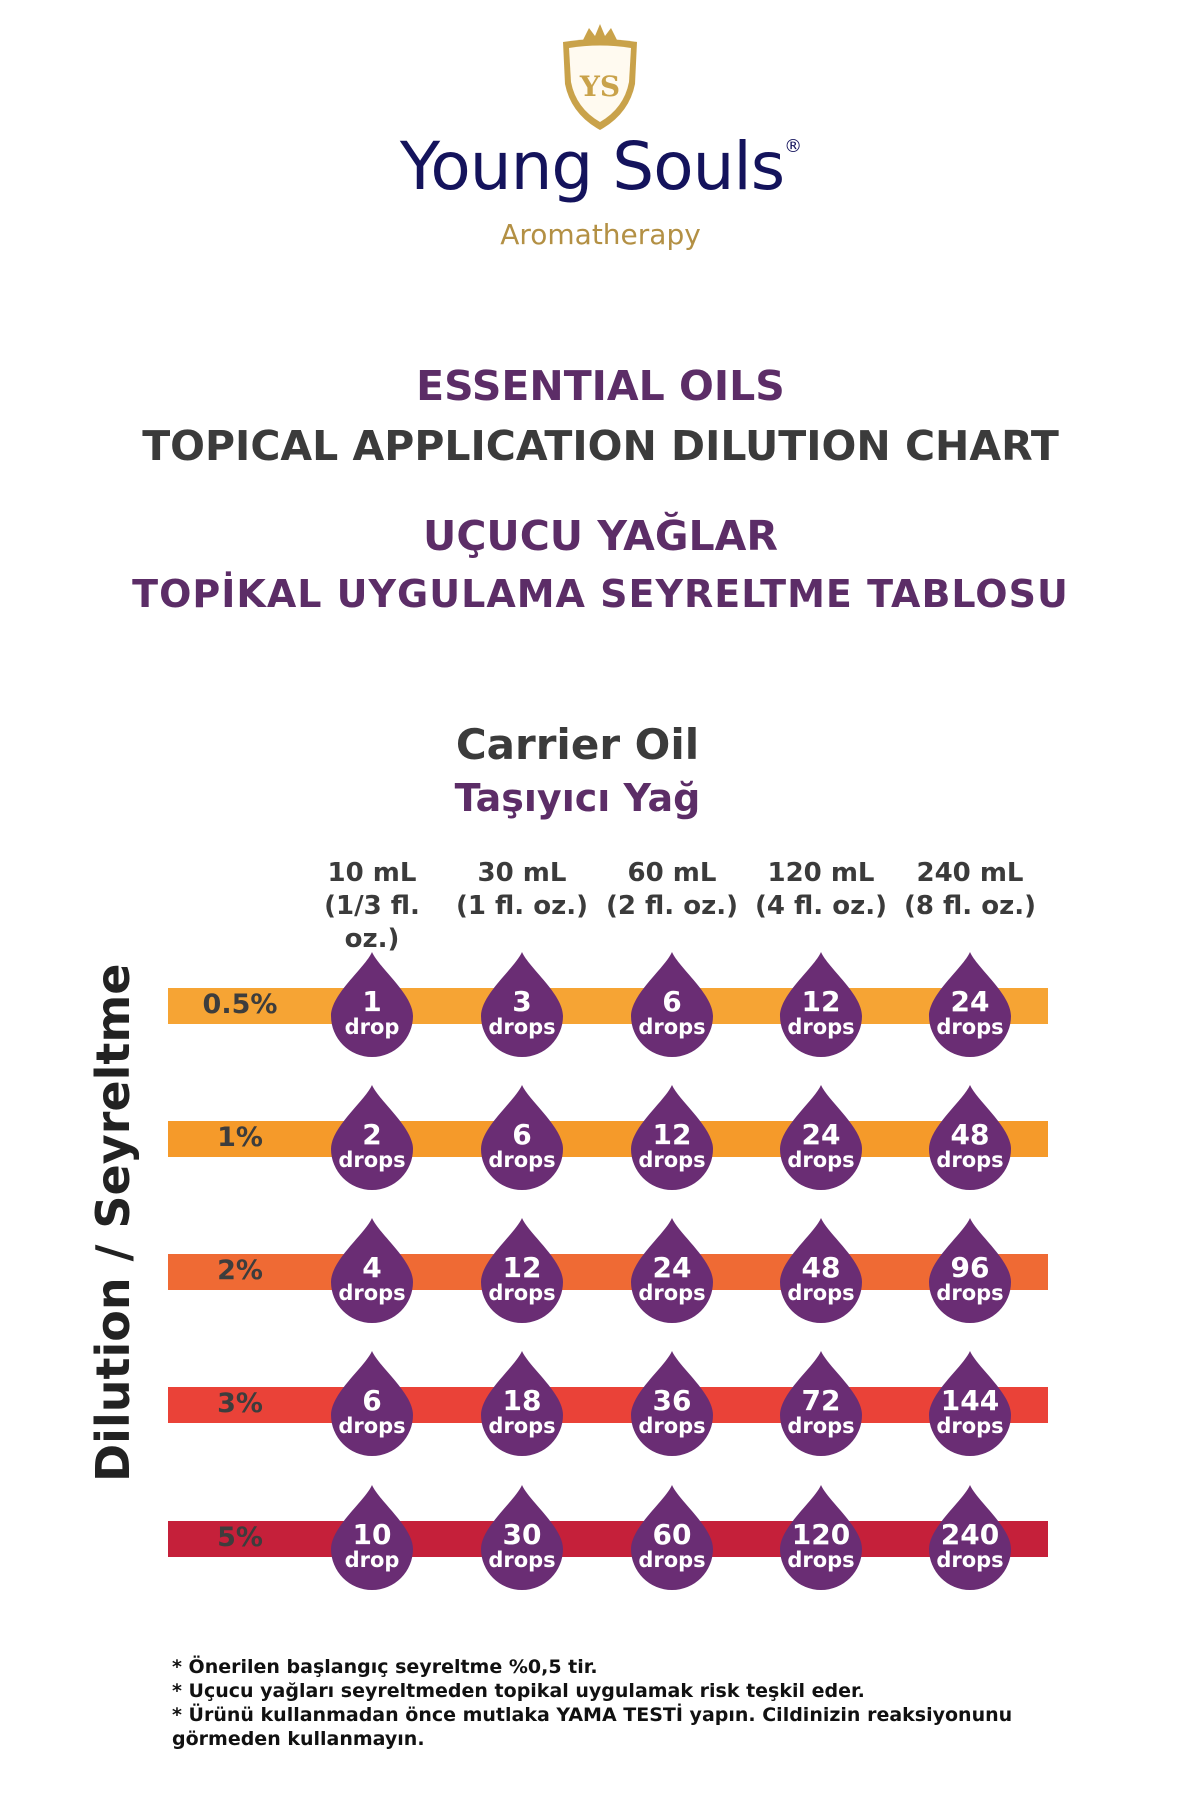 The image size is (1201, 1801). I want to click on drop-count-value: 18, so click(522, 1400).